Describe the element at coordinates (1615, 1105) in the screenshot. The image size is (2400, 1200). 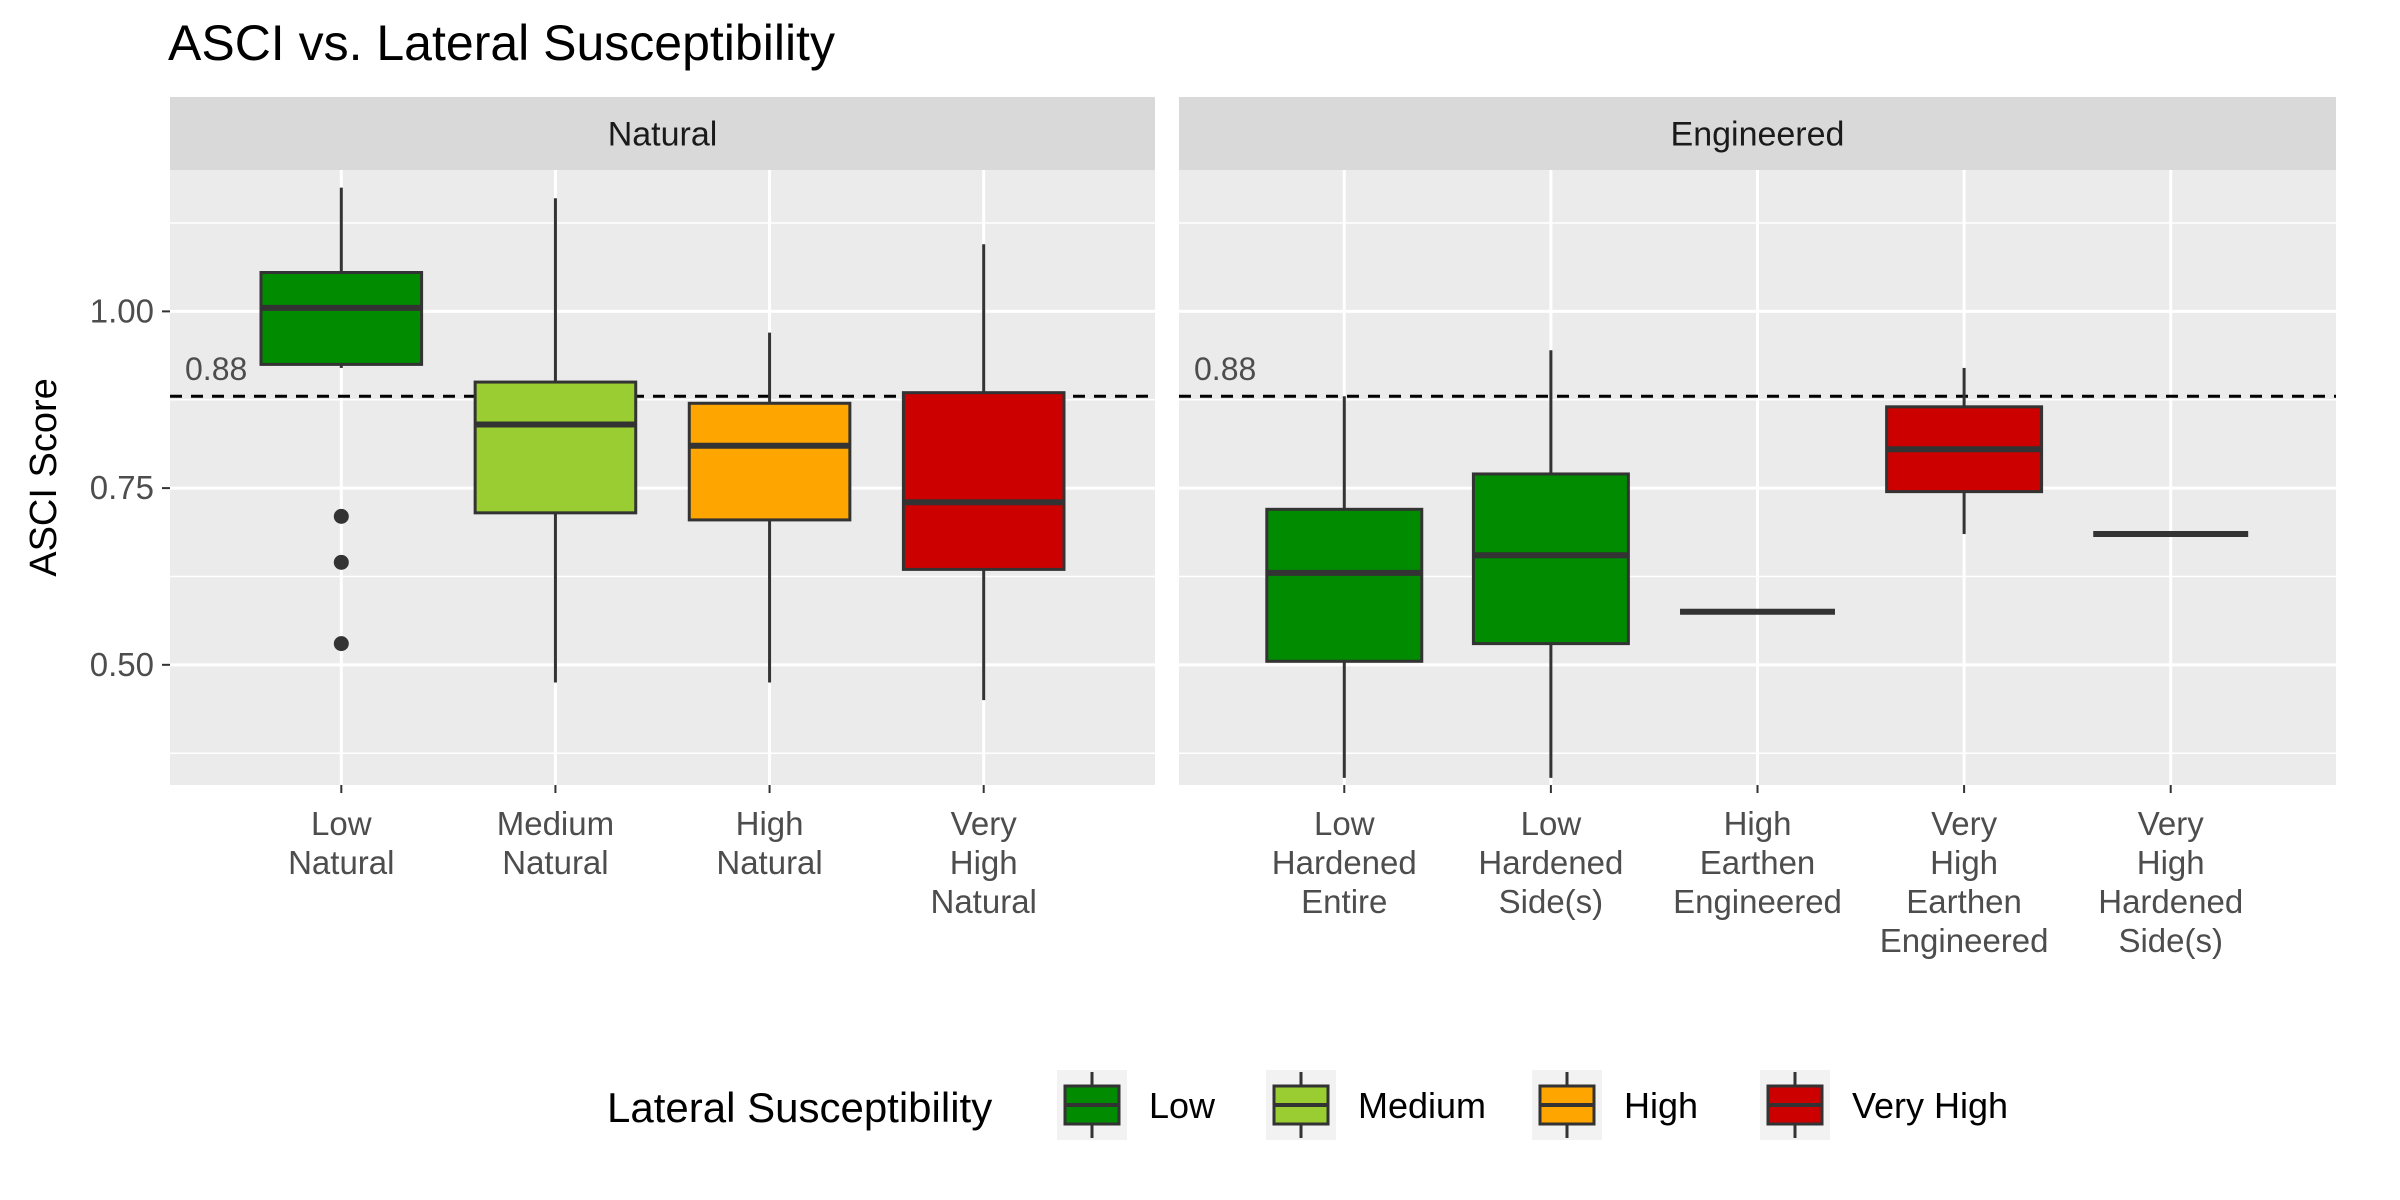
I see `legend-item-high: High` at that location.